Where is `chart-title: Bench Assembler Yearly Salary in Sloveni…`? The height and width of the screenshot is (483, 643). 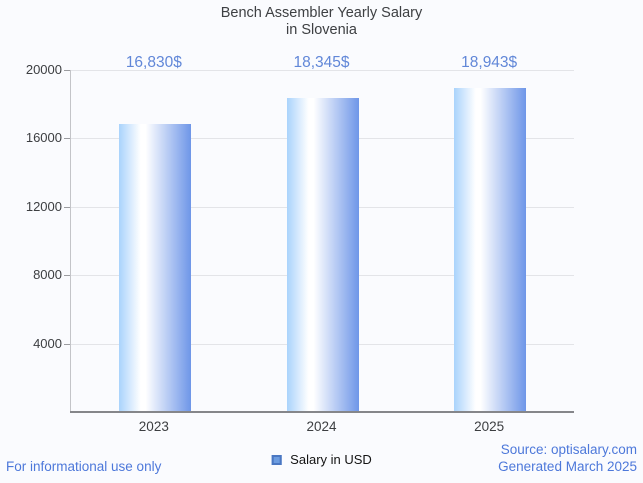 chart-title: Bench Assembler Yearly Salary in Sloveni… is located at coordinates (321, 21).